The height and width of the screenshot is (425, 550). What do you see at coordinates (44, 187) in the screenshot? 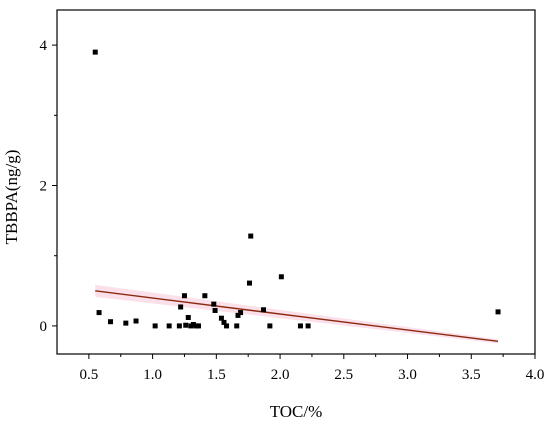
I see `y-tick-label: 2` at bounding box center [44, 187].